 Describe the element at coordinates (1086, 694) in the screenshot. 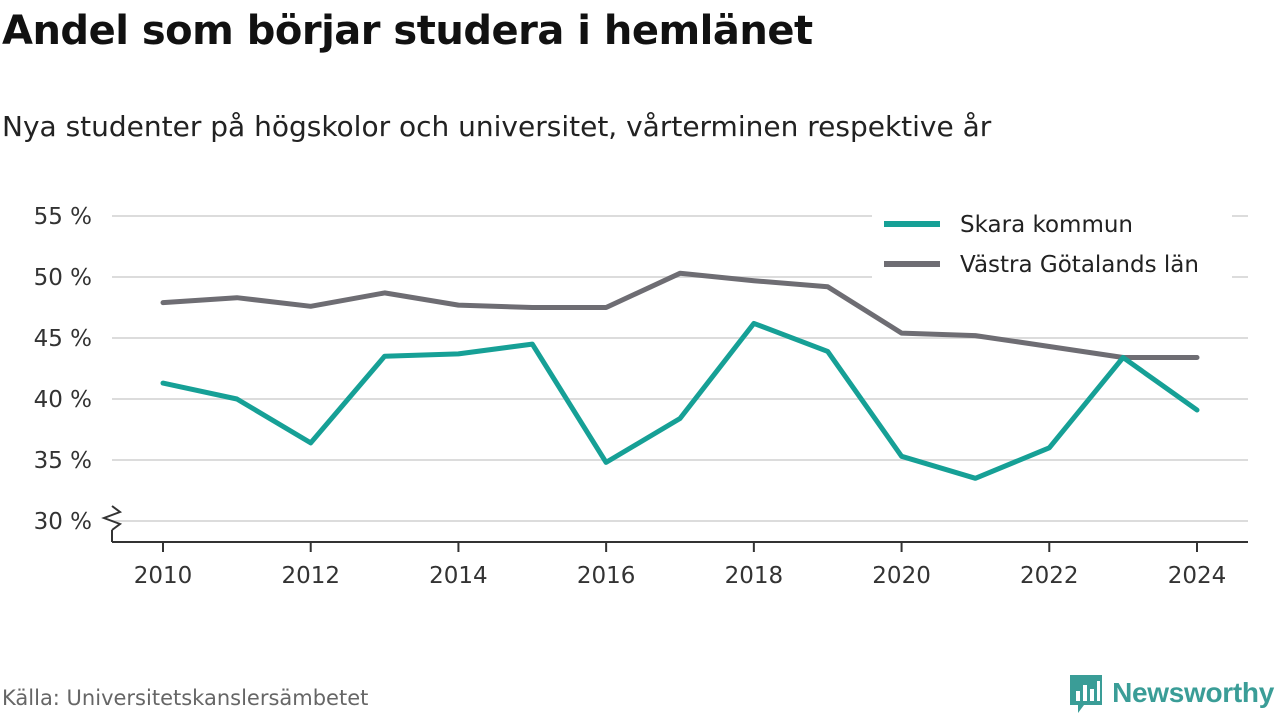

I see `newsworthy-logo-icon` at that location.